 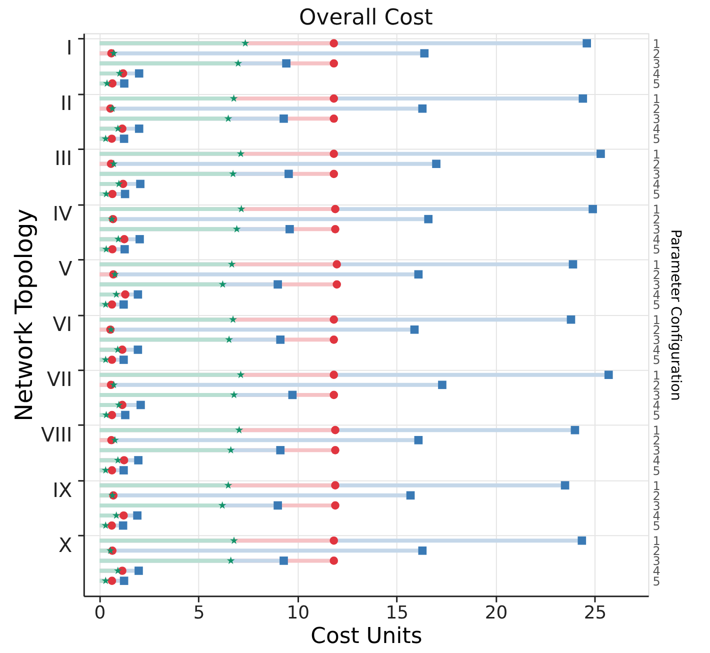 What do you see at coordinates (675, 315) in the screenshot?
I see `y2-axis-title: Parameter Configuration` at bounding box center [675, 315].